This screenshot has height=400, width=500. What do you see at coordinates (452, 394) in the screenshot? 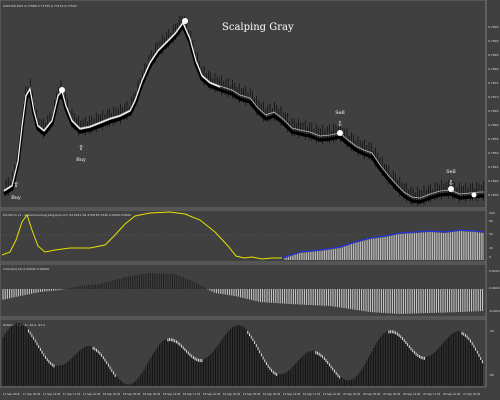
I see `time-tick-label: 20 Sep 21:45` at bounding box center [452, 394].